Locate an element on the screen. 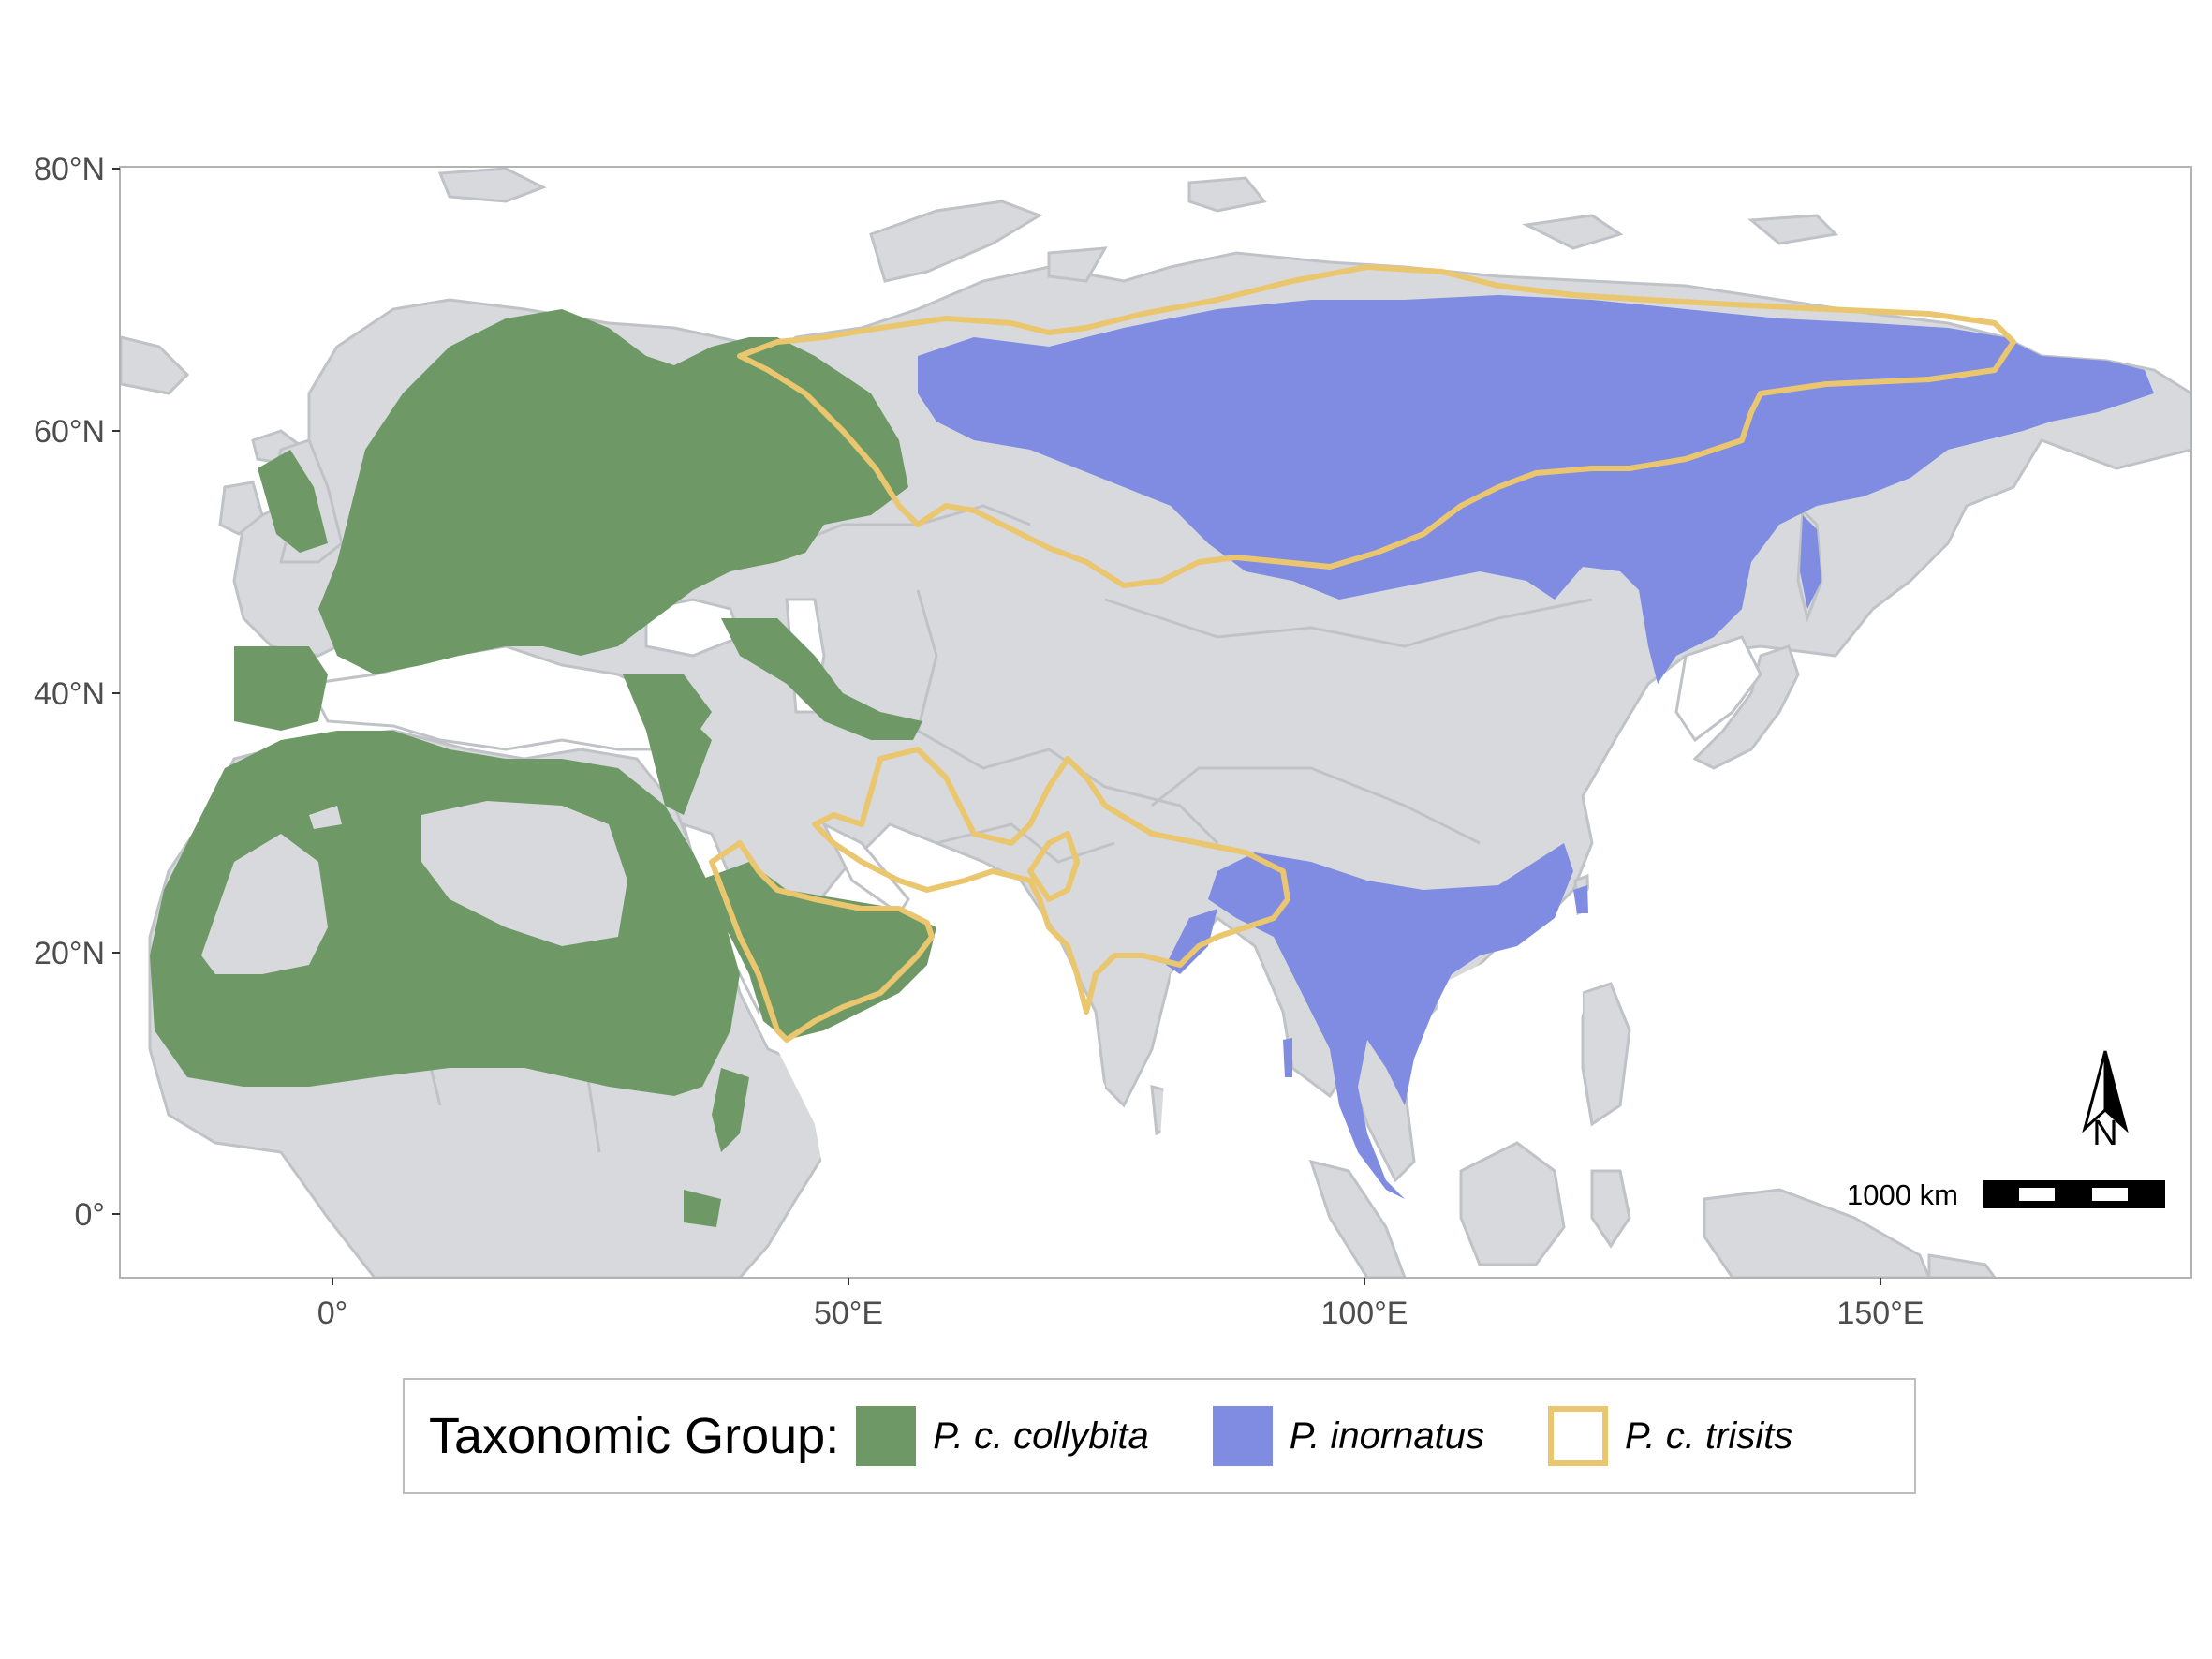 The width and height of the screenshot is (2212, 1659). north-arrow-icon: N is located at coordinates (2106, 1102).